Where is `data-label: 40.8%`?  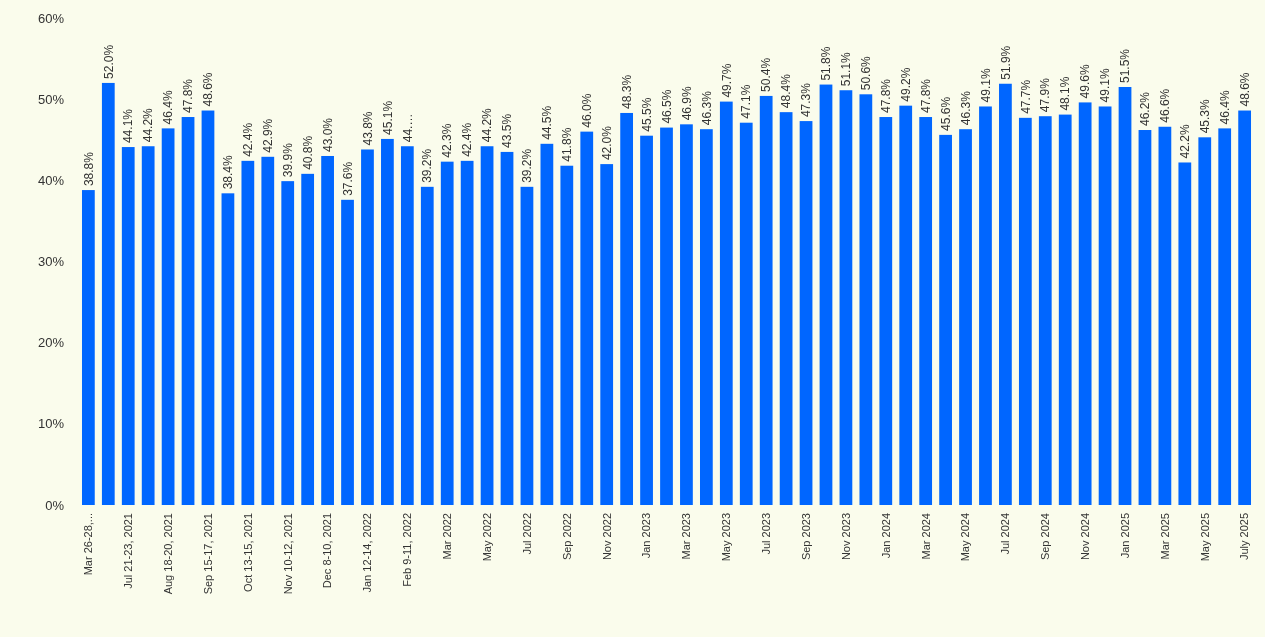 data-label: 40.8% is located at coordinates (307, 152).